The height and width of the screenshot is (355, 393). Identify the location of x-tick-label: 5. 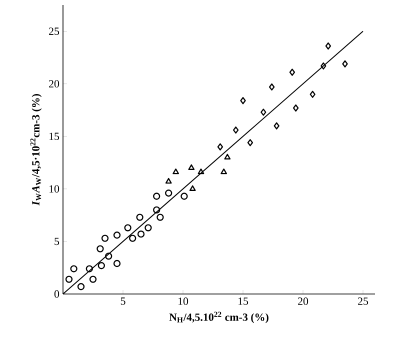
(123, 301).